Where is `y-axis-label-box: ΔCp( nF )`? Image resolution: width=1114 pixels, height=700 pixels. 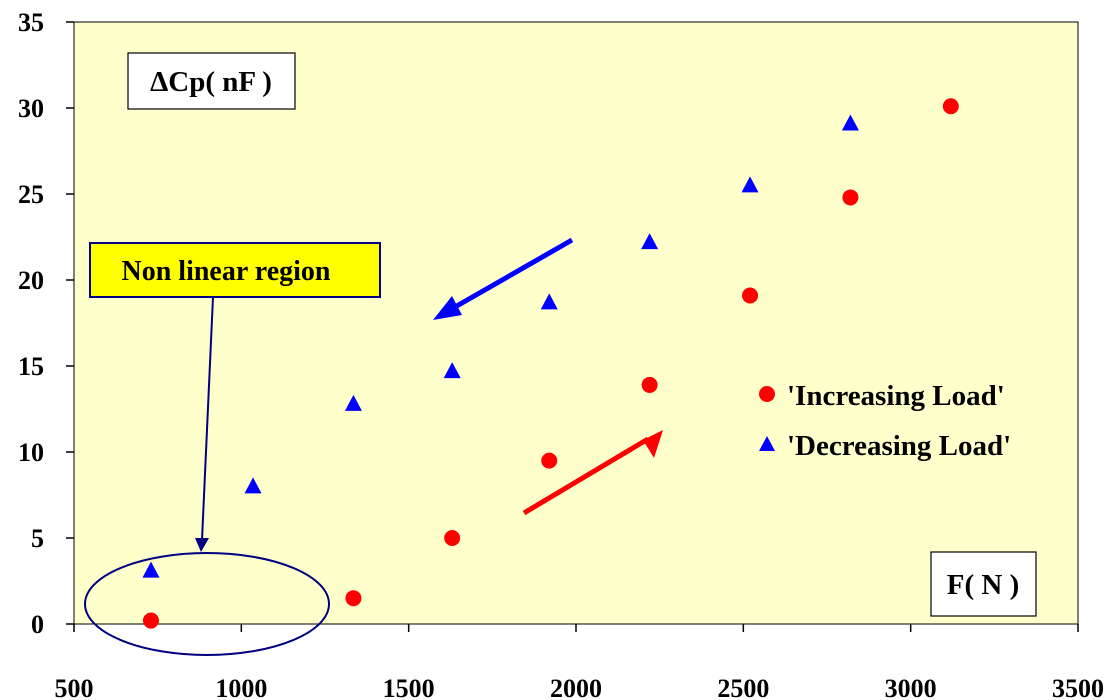 y-axis-label-box: ΔCp( nF ) is located at coordinates (211, 81).